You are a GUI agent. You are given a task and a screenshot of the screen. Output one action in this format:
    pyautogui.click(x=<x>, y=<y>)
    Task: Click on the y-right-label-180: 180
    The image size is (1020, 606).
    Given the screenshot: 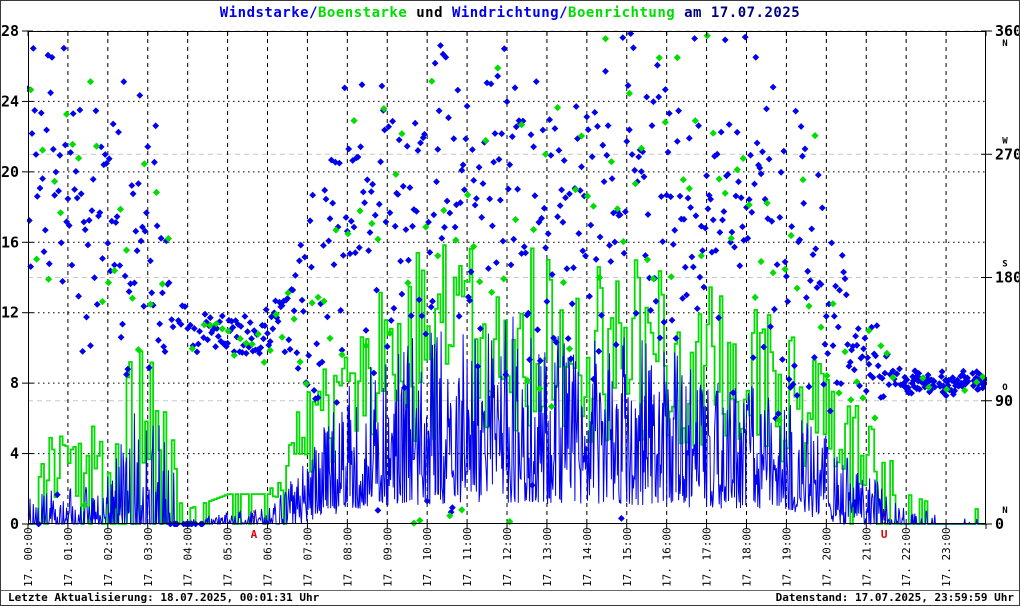 What is the action you would take?
    pyautogui.click(x=1007, y=278)
    